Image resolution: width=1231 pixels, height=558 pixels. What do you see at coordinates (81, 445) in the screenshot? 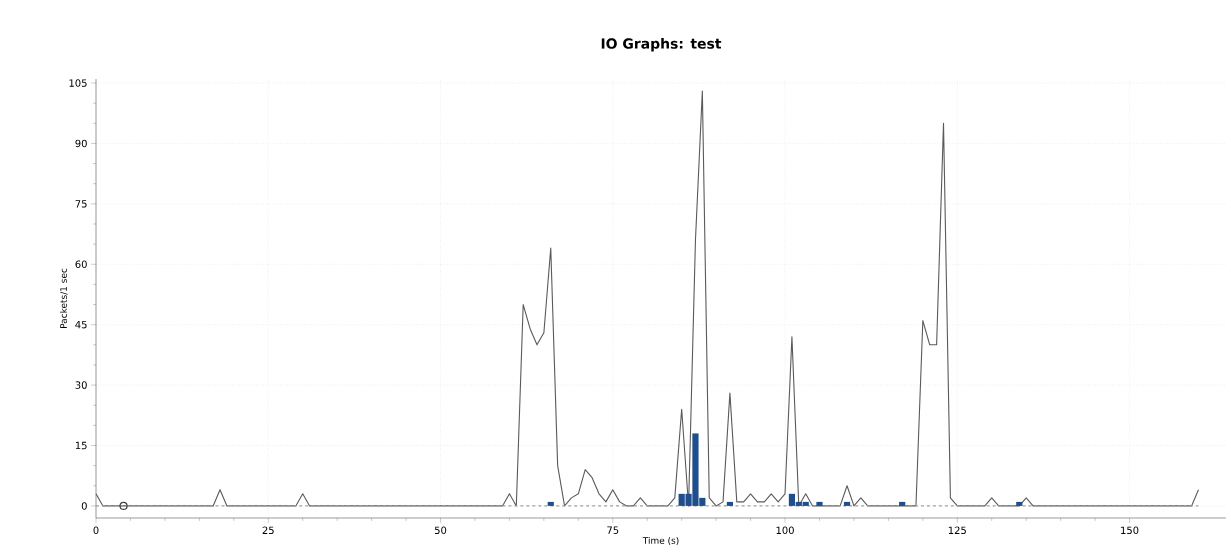
I see `y-tick-label: 15` at bounding box center [81, 445].